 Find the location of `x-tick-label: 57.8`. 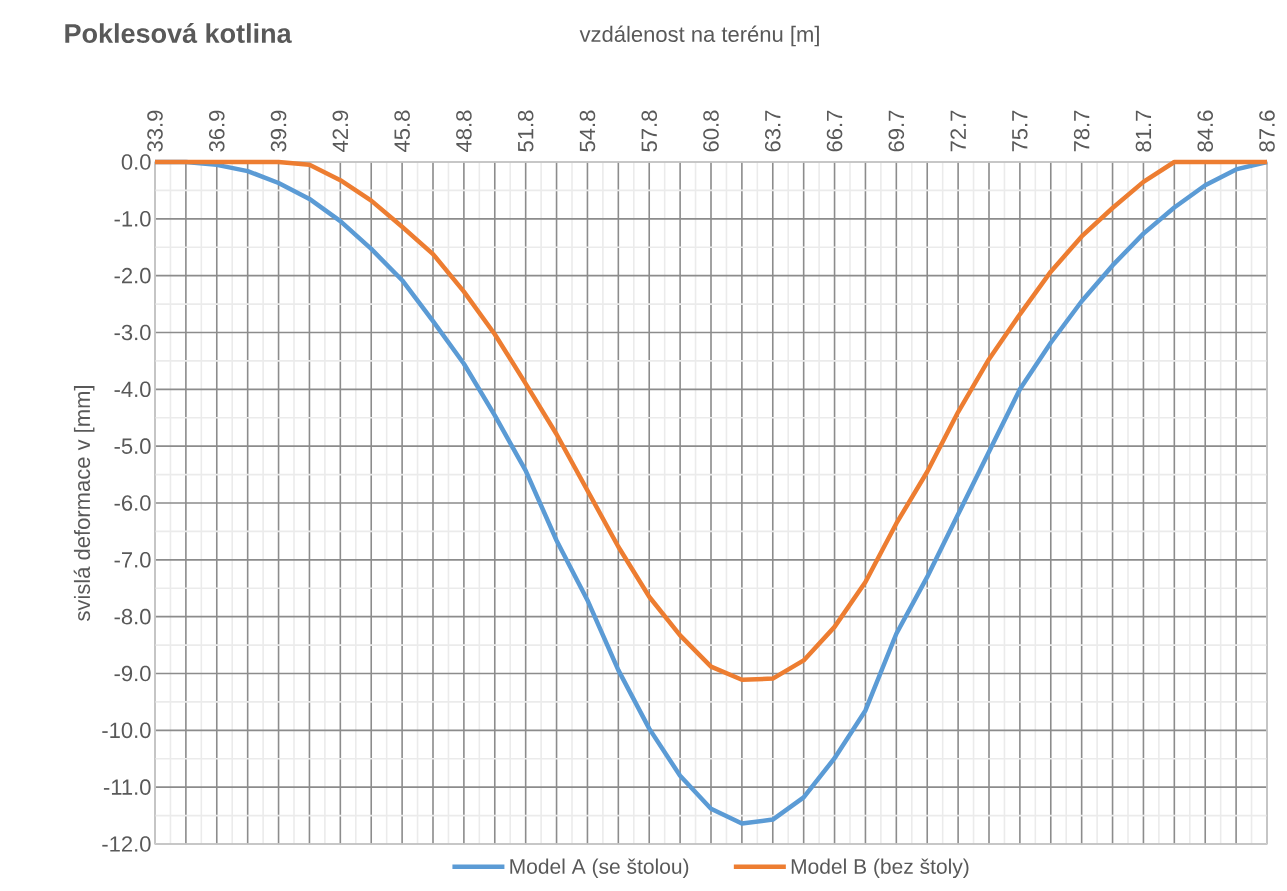

x-tick-label: 57.8 is located at coordinates (649, 131).